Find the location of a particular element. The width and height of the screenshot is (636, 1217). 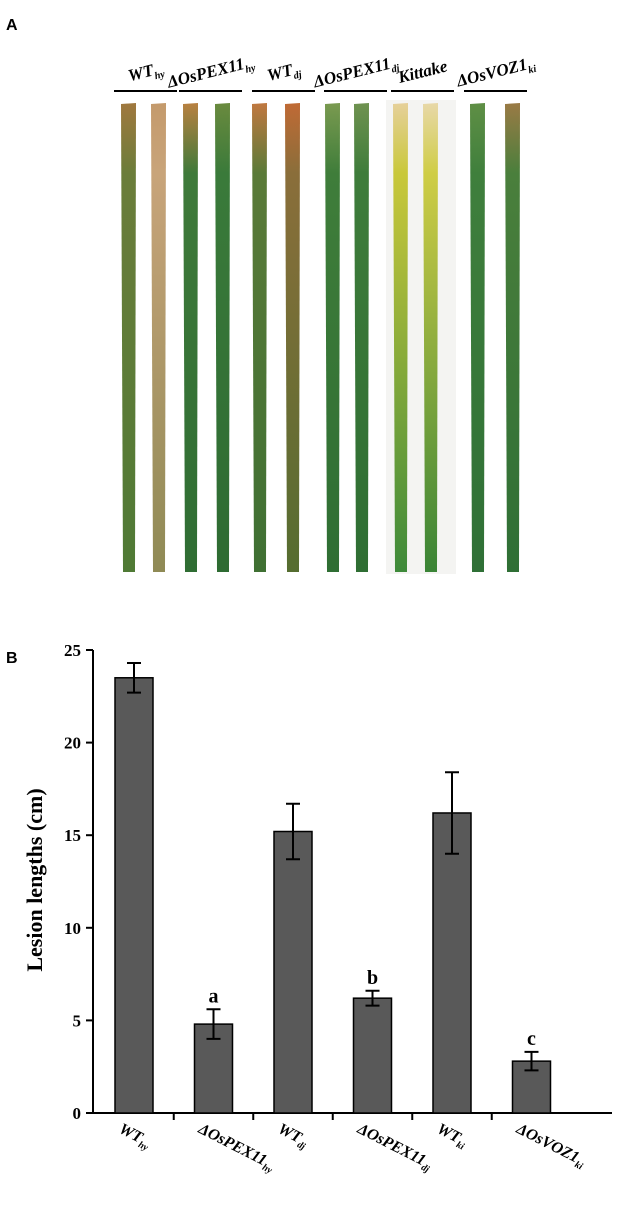

leaf-group-label: WThy is located at coordinates (146, 73).